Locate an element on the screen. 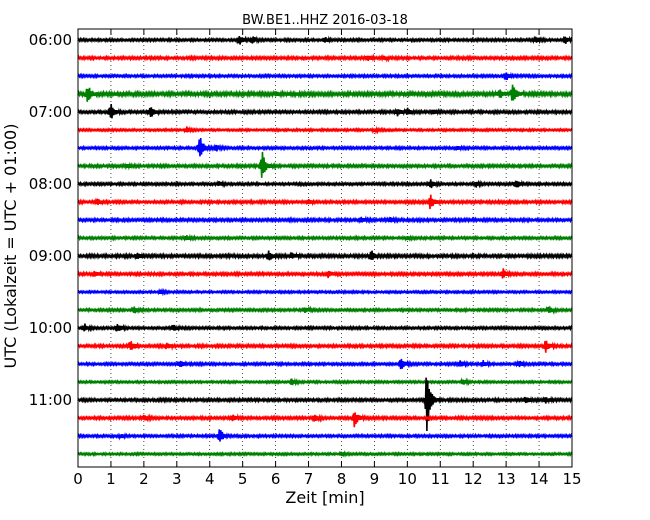 Image resolution: width=650 pixels, height=520 pixels. y-tick-label: 10:00 is located at coordinates (50, 328).